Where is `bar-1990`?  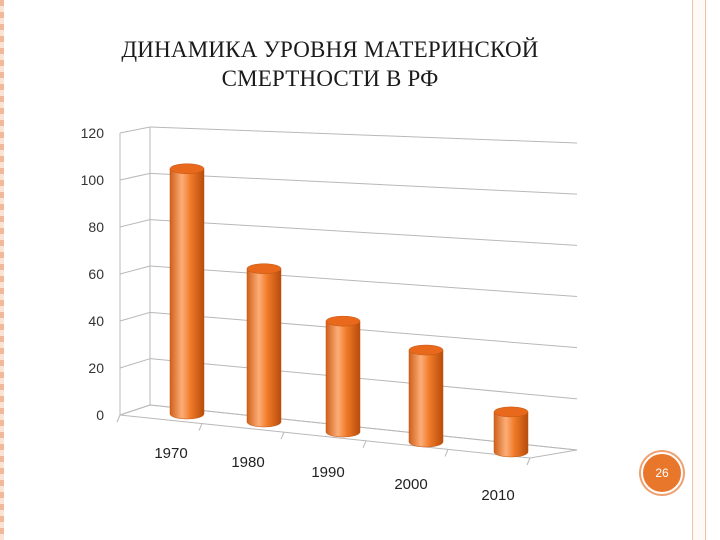 bar-1990 is located at coordinates (343, 376).